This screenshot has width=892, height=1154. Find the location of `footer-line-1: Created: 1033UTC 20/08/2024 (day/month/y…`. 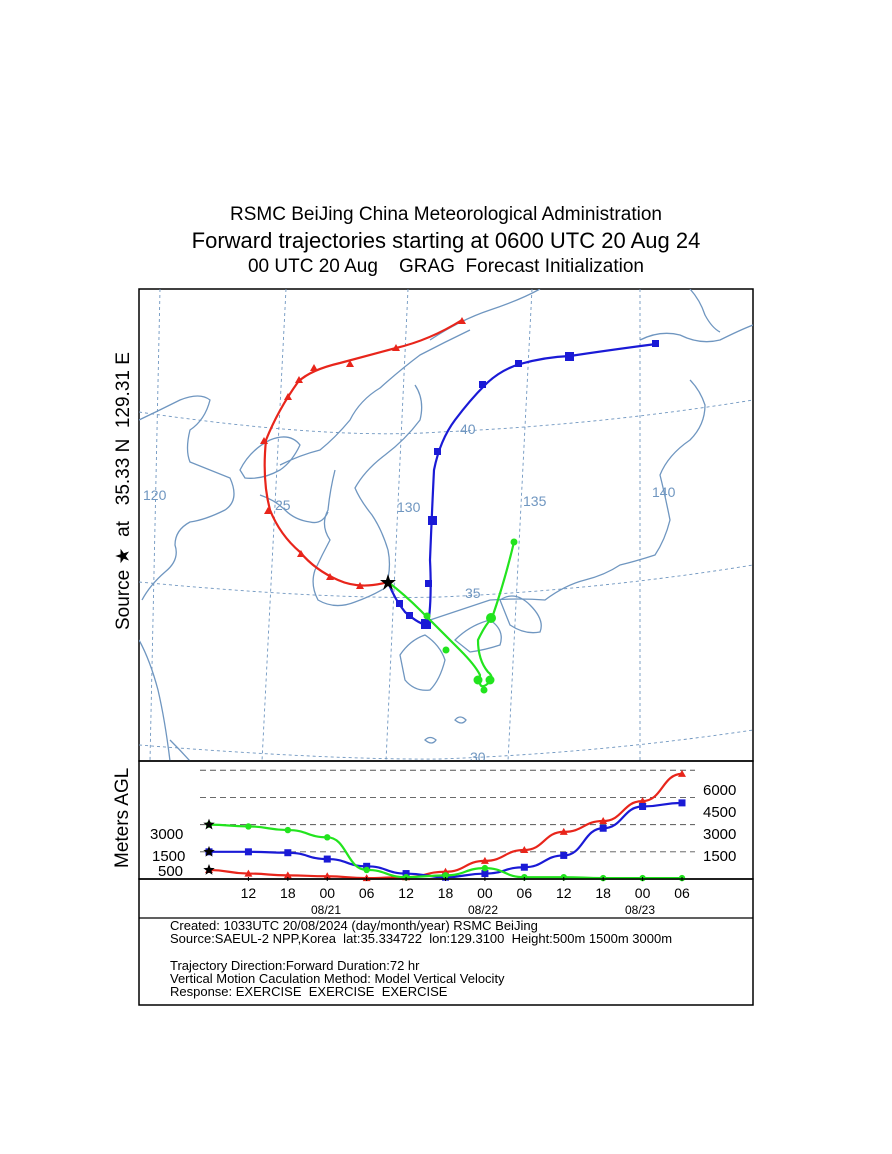

footer-line-1: Created: 1033UTC 20/08/2024 (day/month/y… is located at coordinates (354, 925).